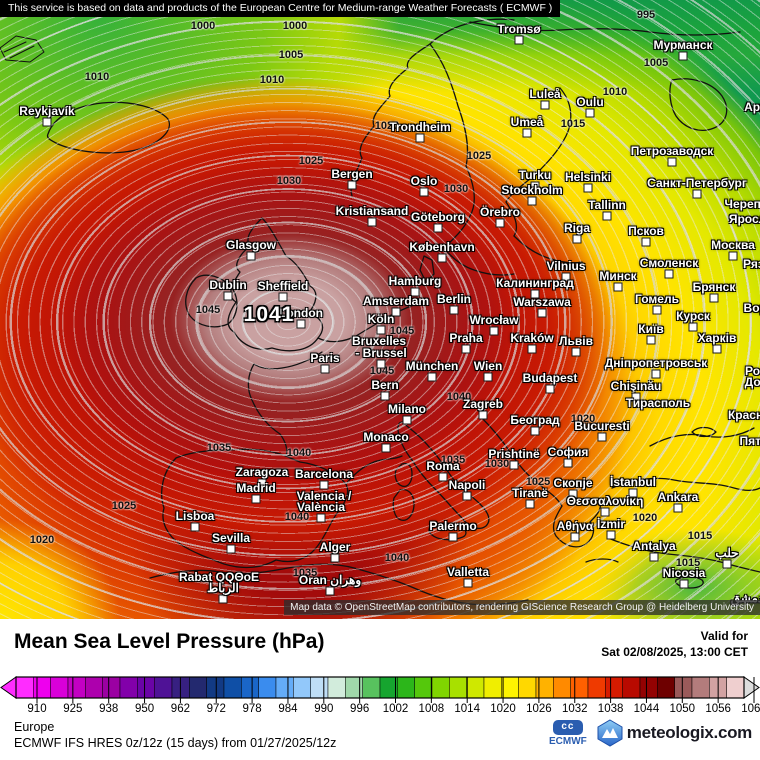 Image resolution: width=760 pixels, height=760 pixels. I want to click on page-title: Mean Sea Level Pressure (hPa), so click(169, 641).